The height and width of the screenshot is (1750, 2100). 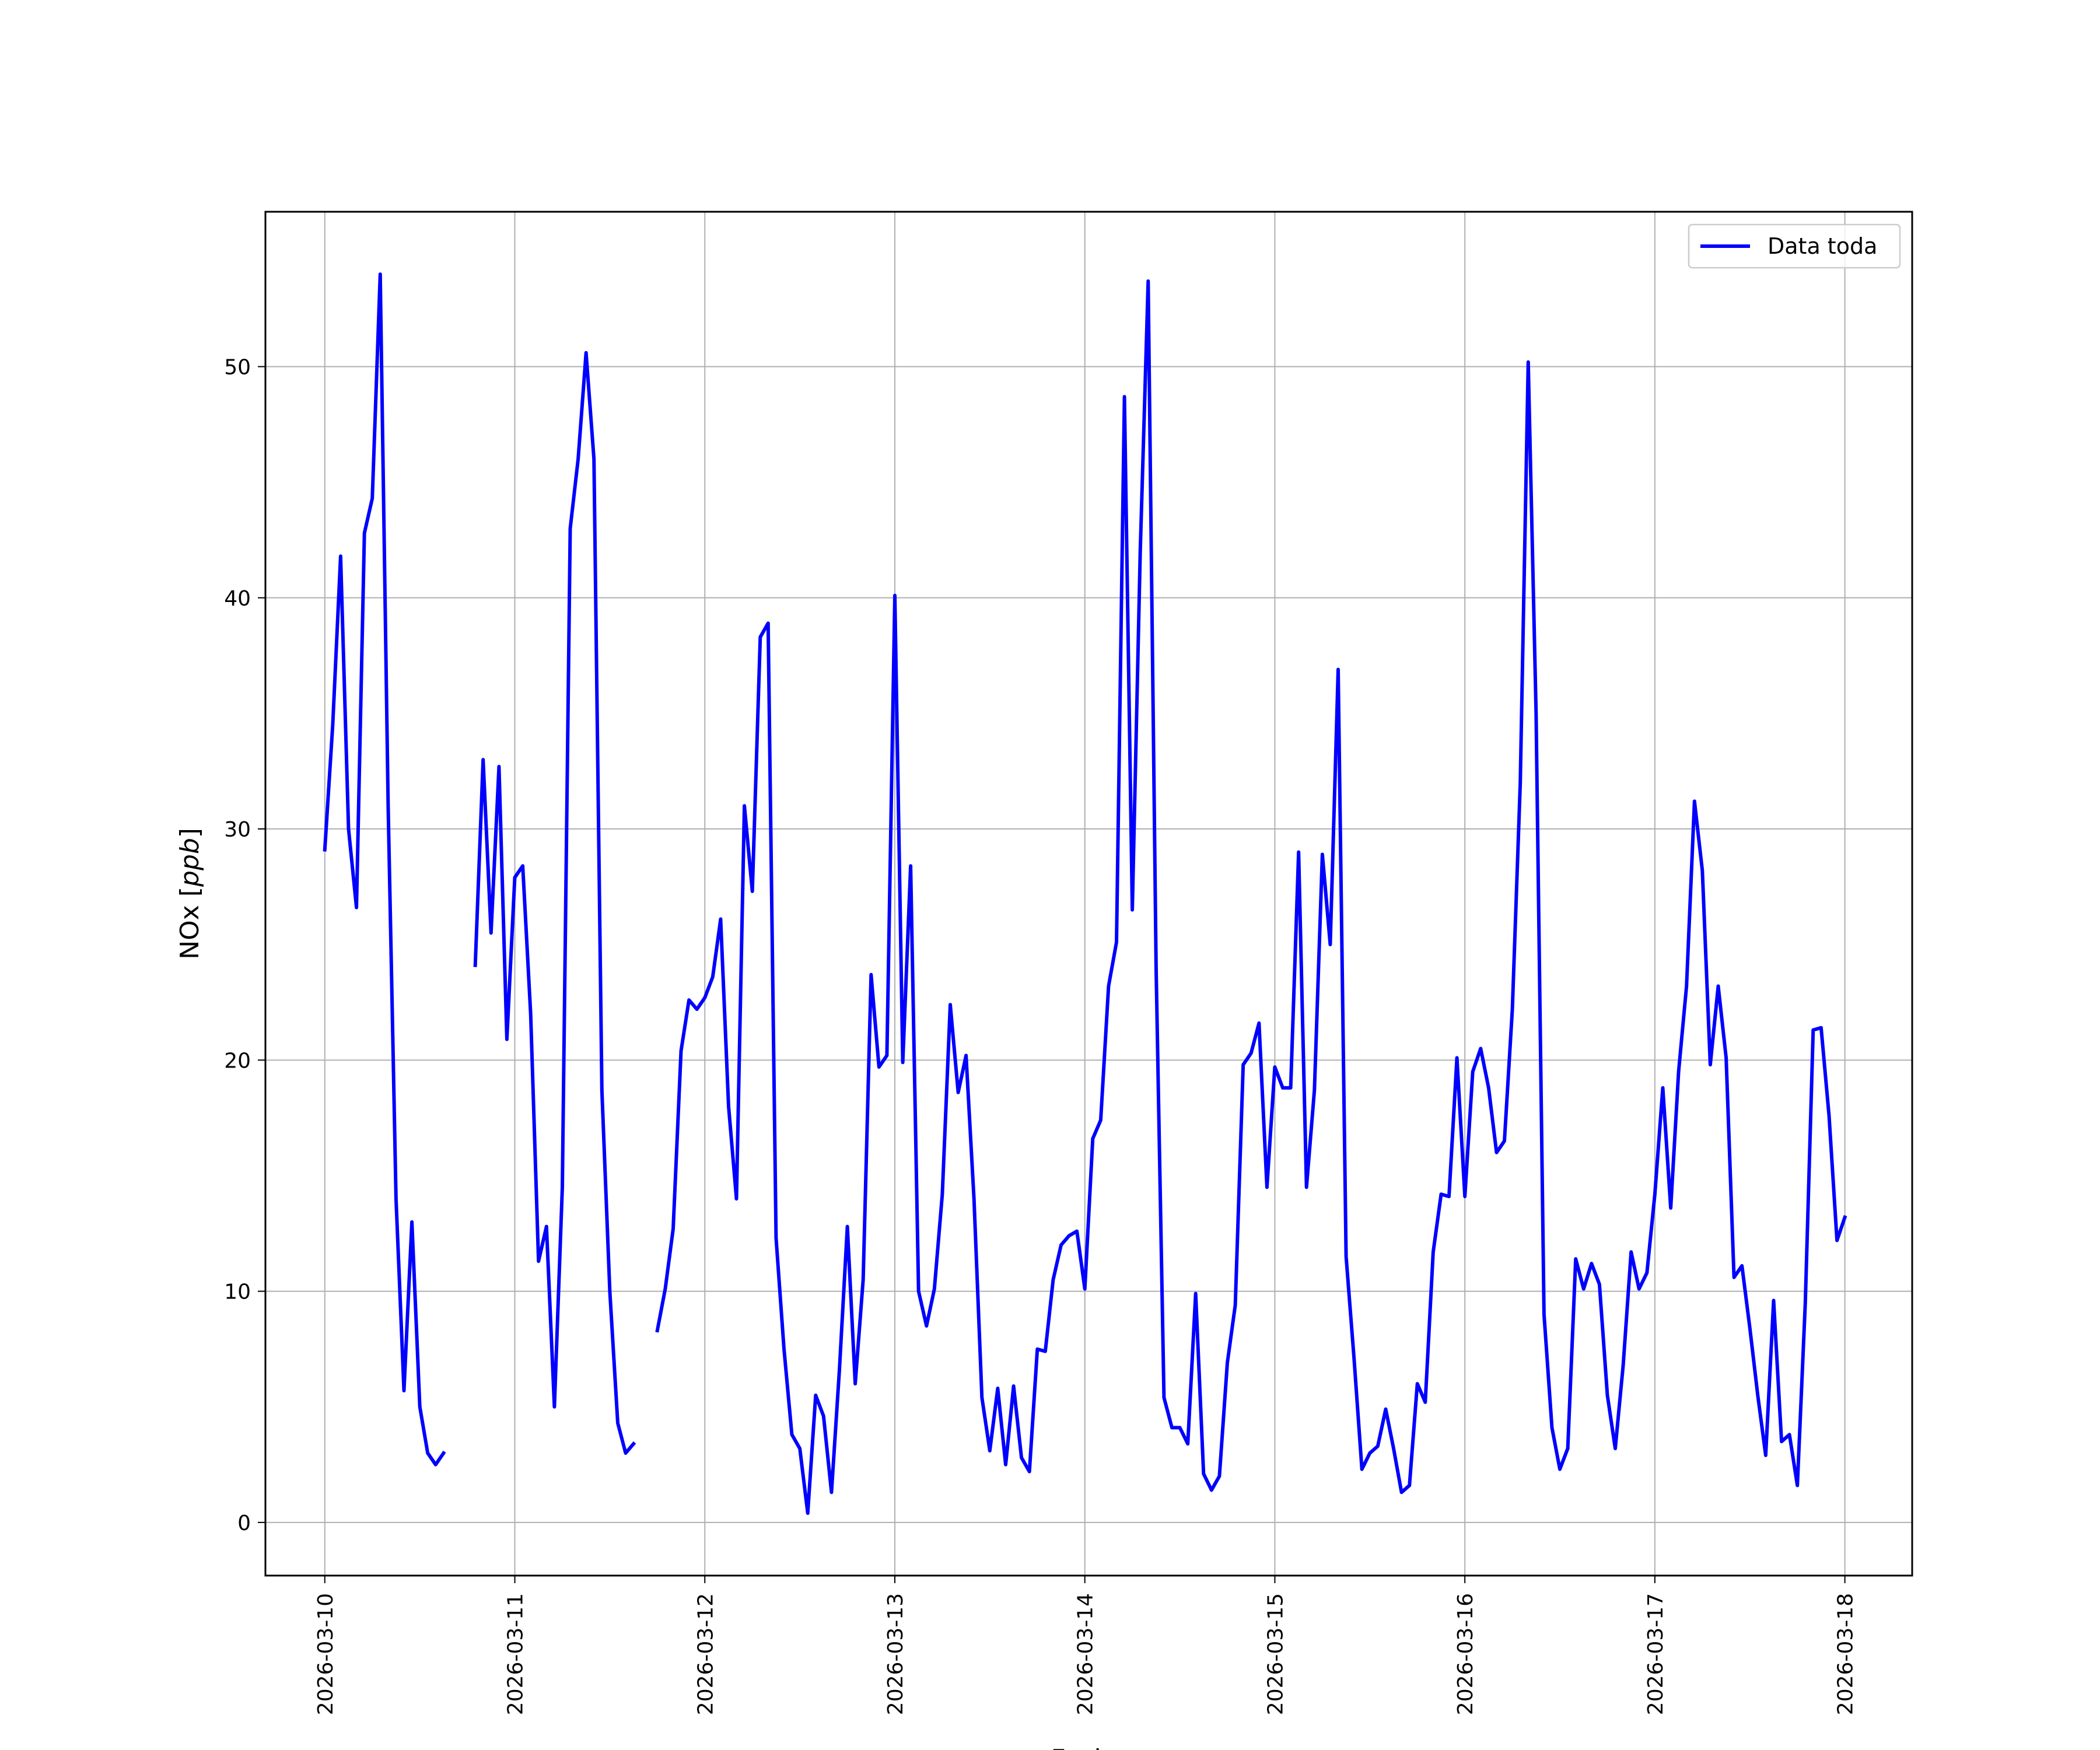 I want to click on x-tick-label: 2026-03-10, so click(x=326, y=1654).